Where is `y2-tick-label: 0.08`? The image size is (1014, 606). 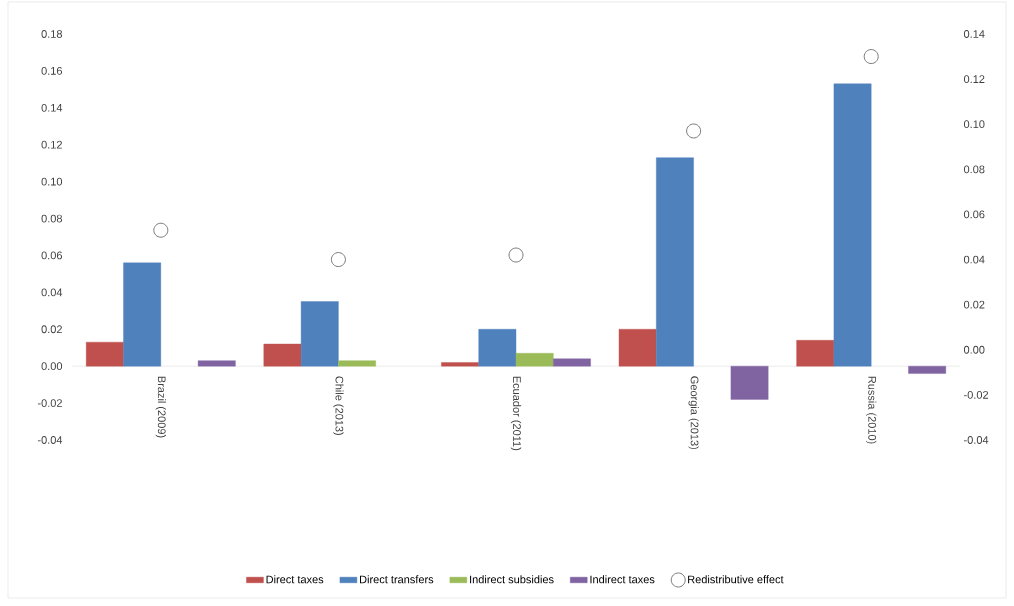
y2-tick-label: 0.08 is located at coordinates (974, 169).